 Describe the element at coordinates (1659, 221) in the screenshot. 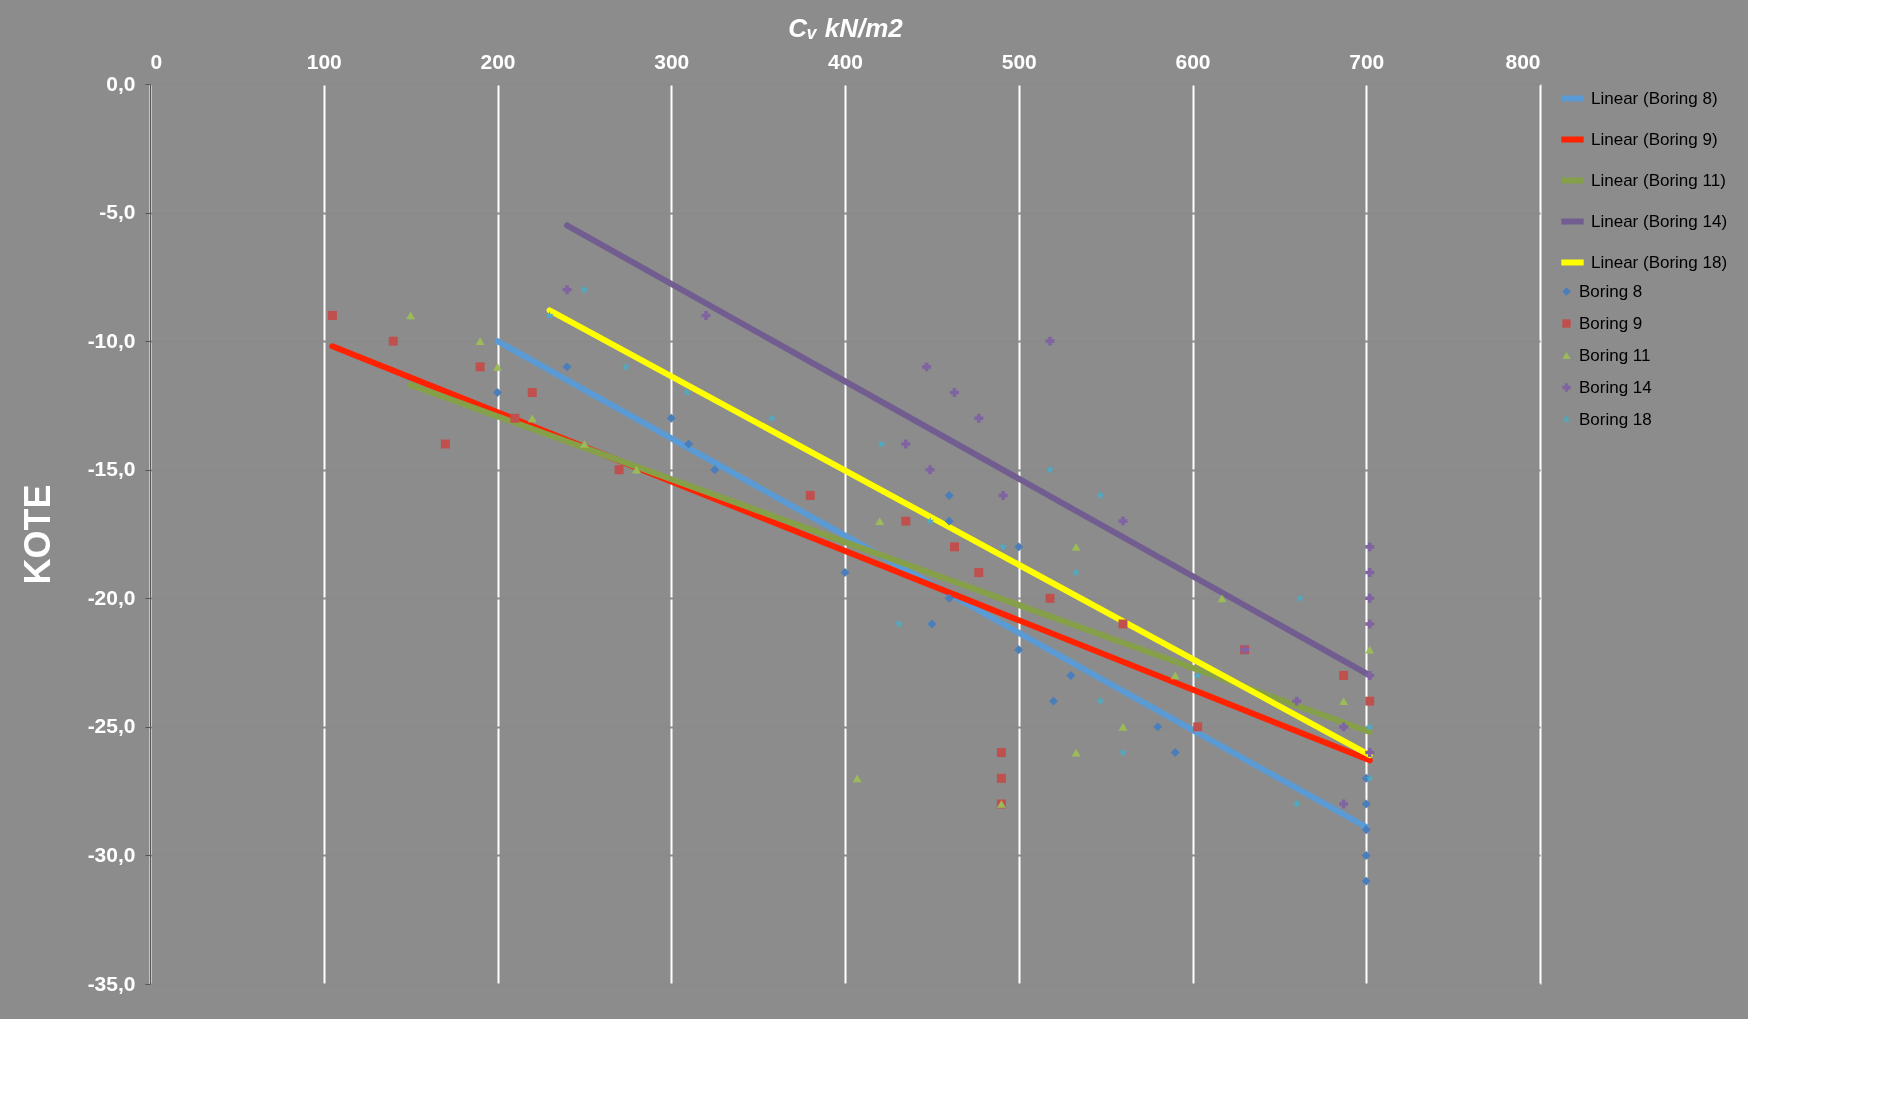

I see `legend-label: Linear (Boring 14)` at that location.